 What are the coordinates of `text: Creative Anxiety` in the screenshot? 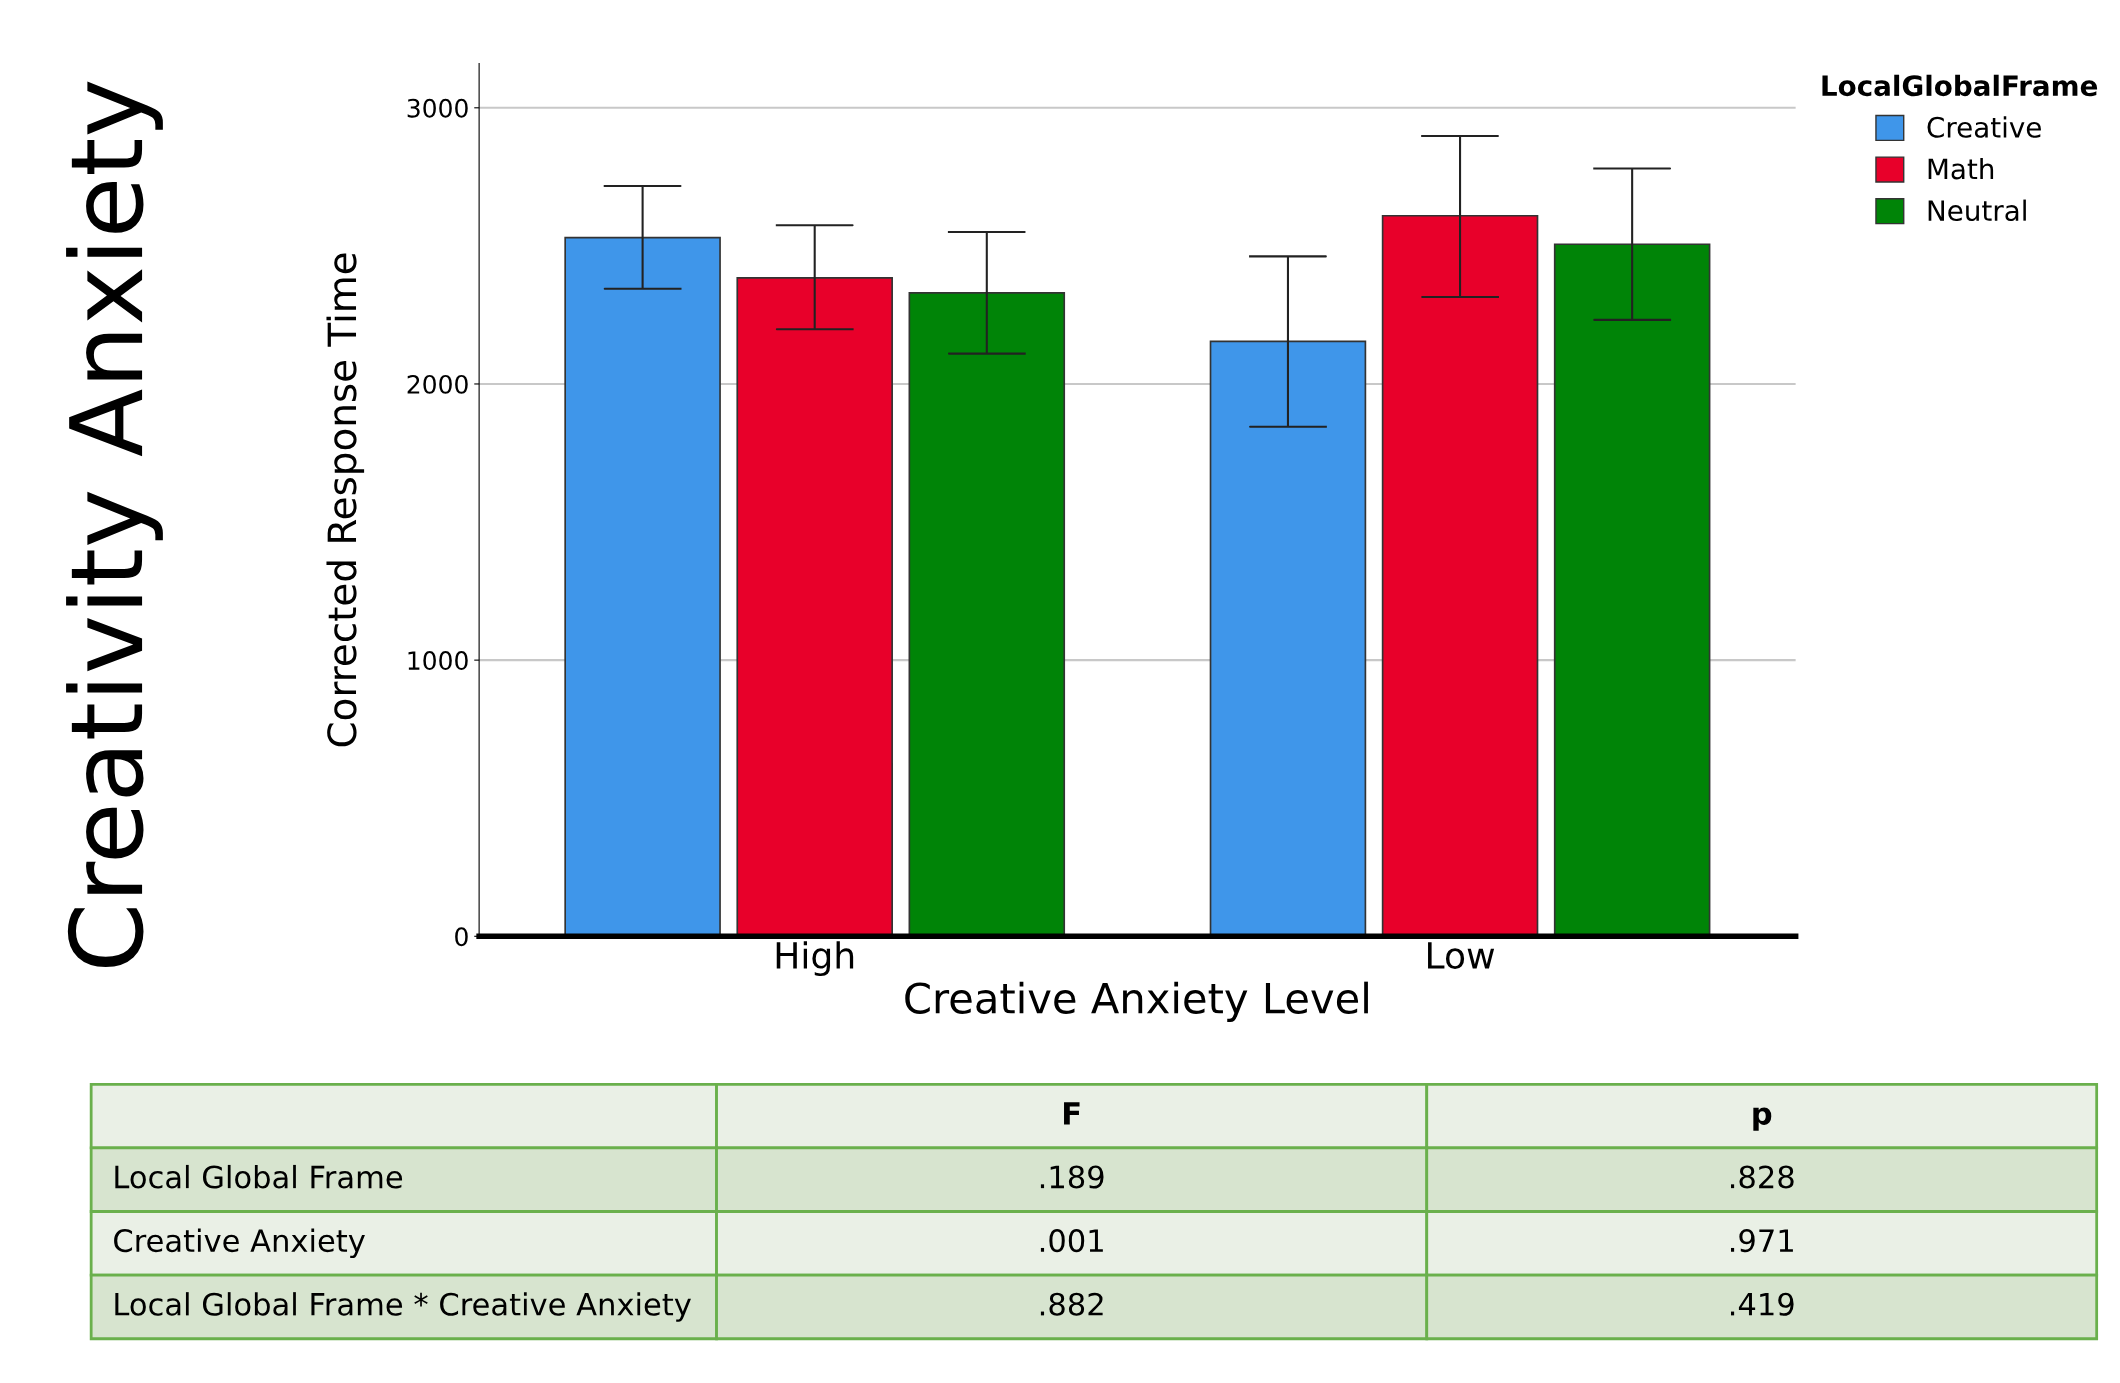 It's located at (239, 1243).